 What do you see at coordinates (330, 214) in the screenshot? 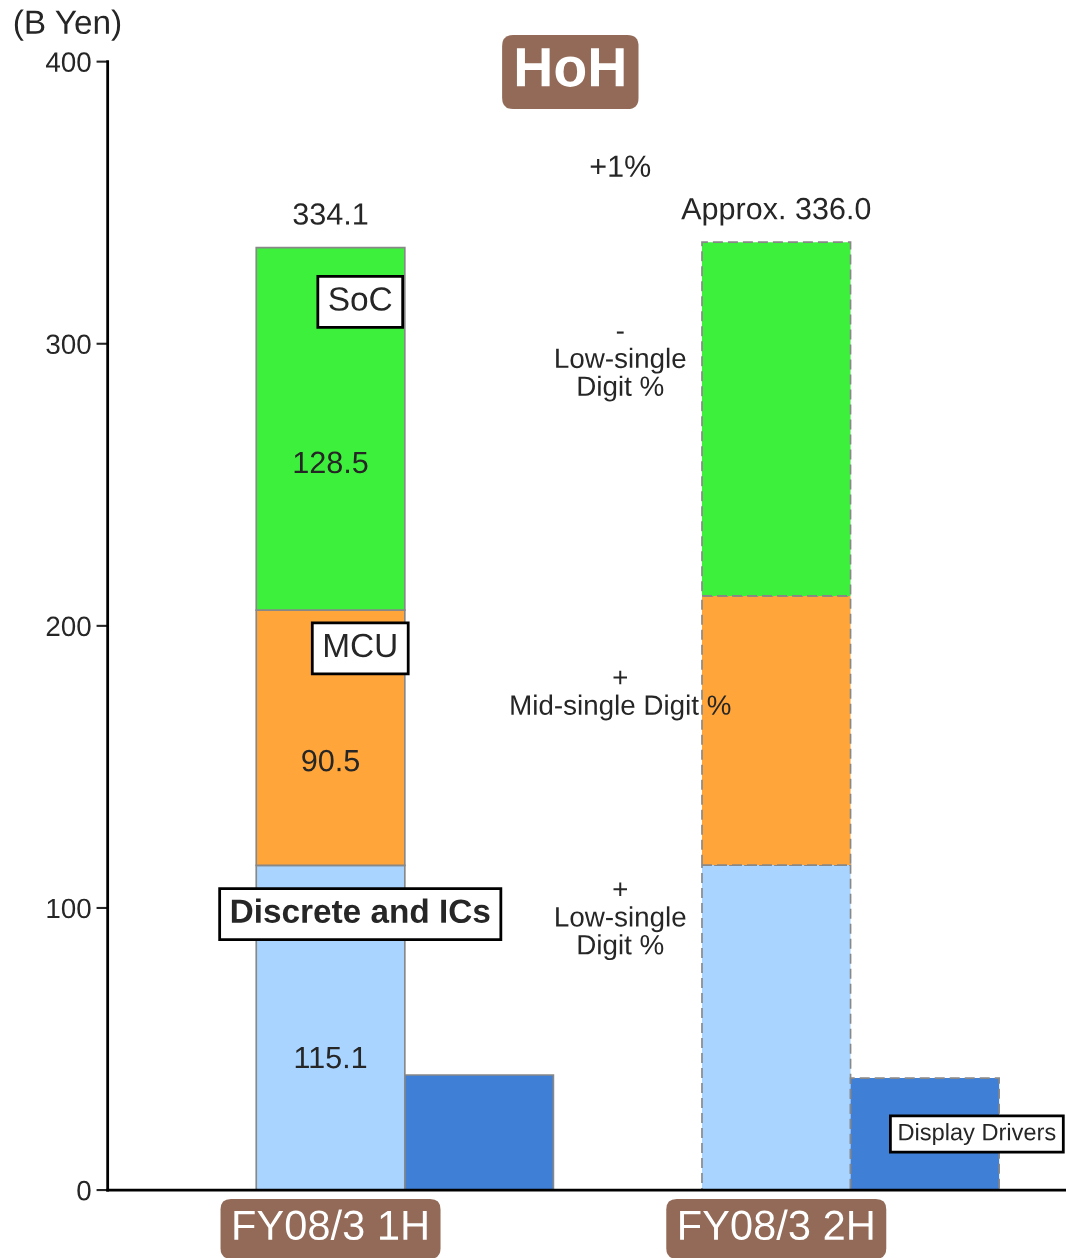
I see `total-label: 334.1` at bounding box center [330, 214].